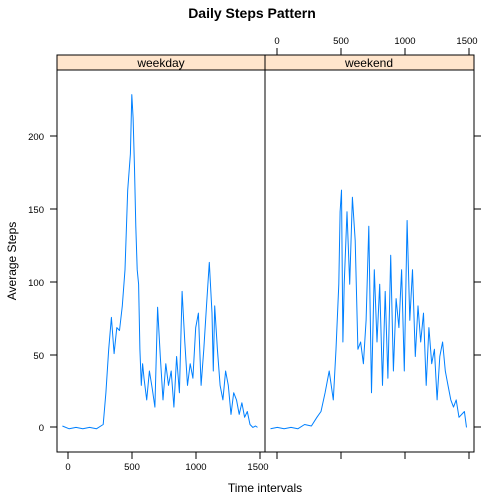 Image resolution: width=504 pixels, height=504 pixels. I want to click on chart-title: Daily Steps Pattern, so click(252, 13).